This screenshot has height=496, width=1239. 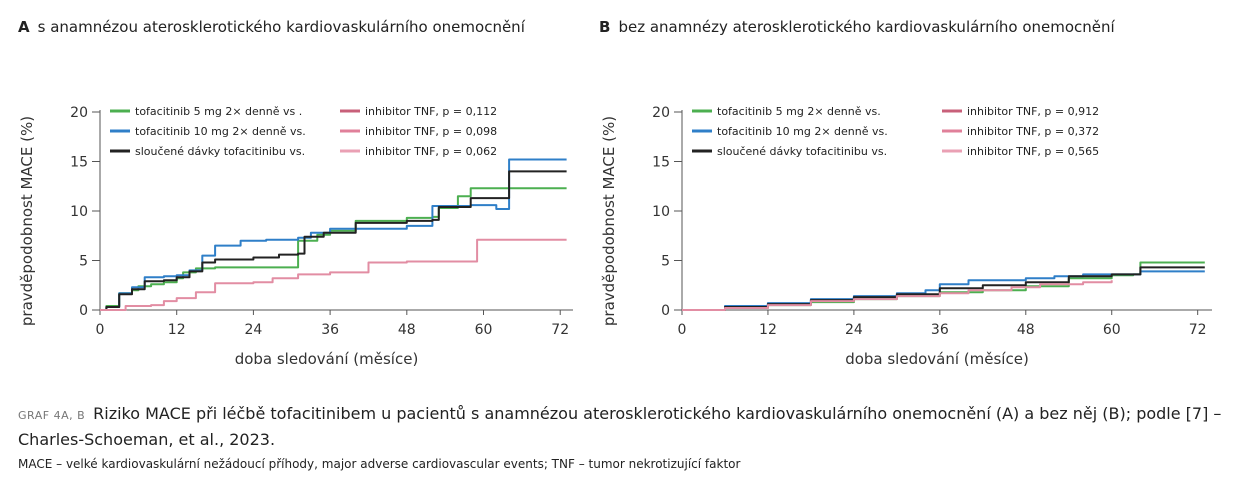 I want to click on legend-label: inhibitor TNF, p = 0,372, so click(x=1033, y=131).